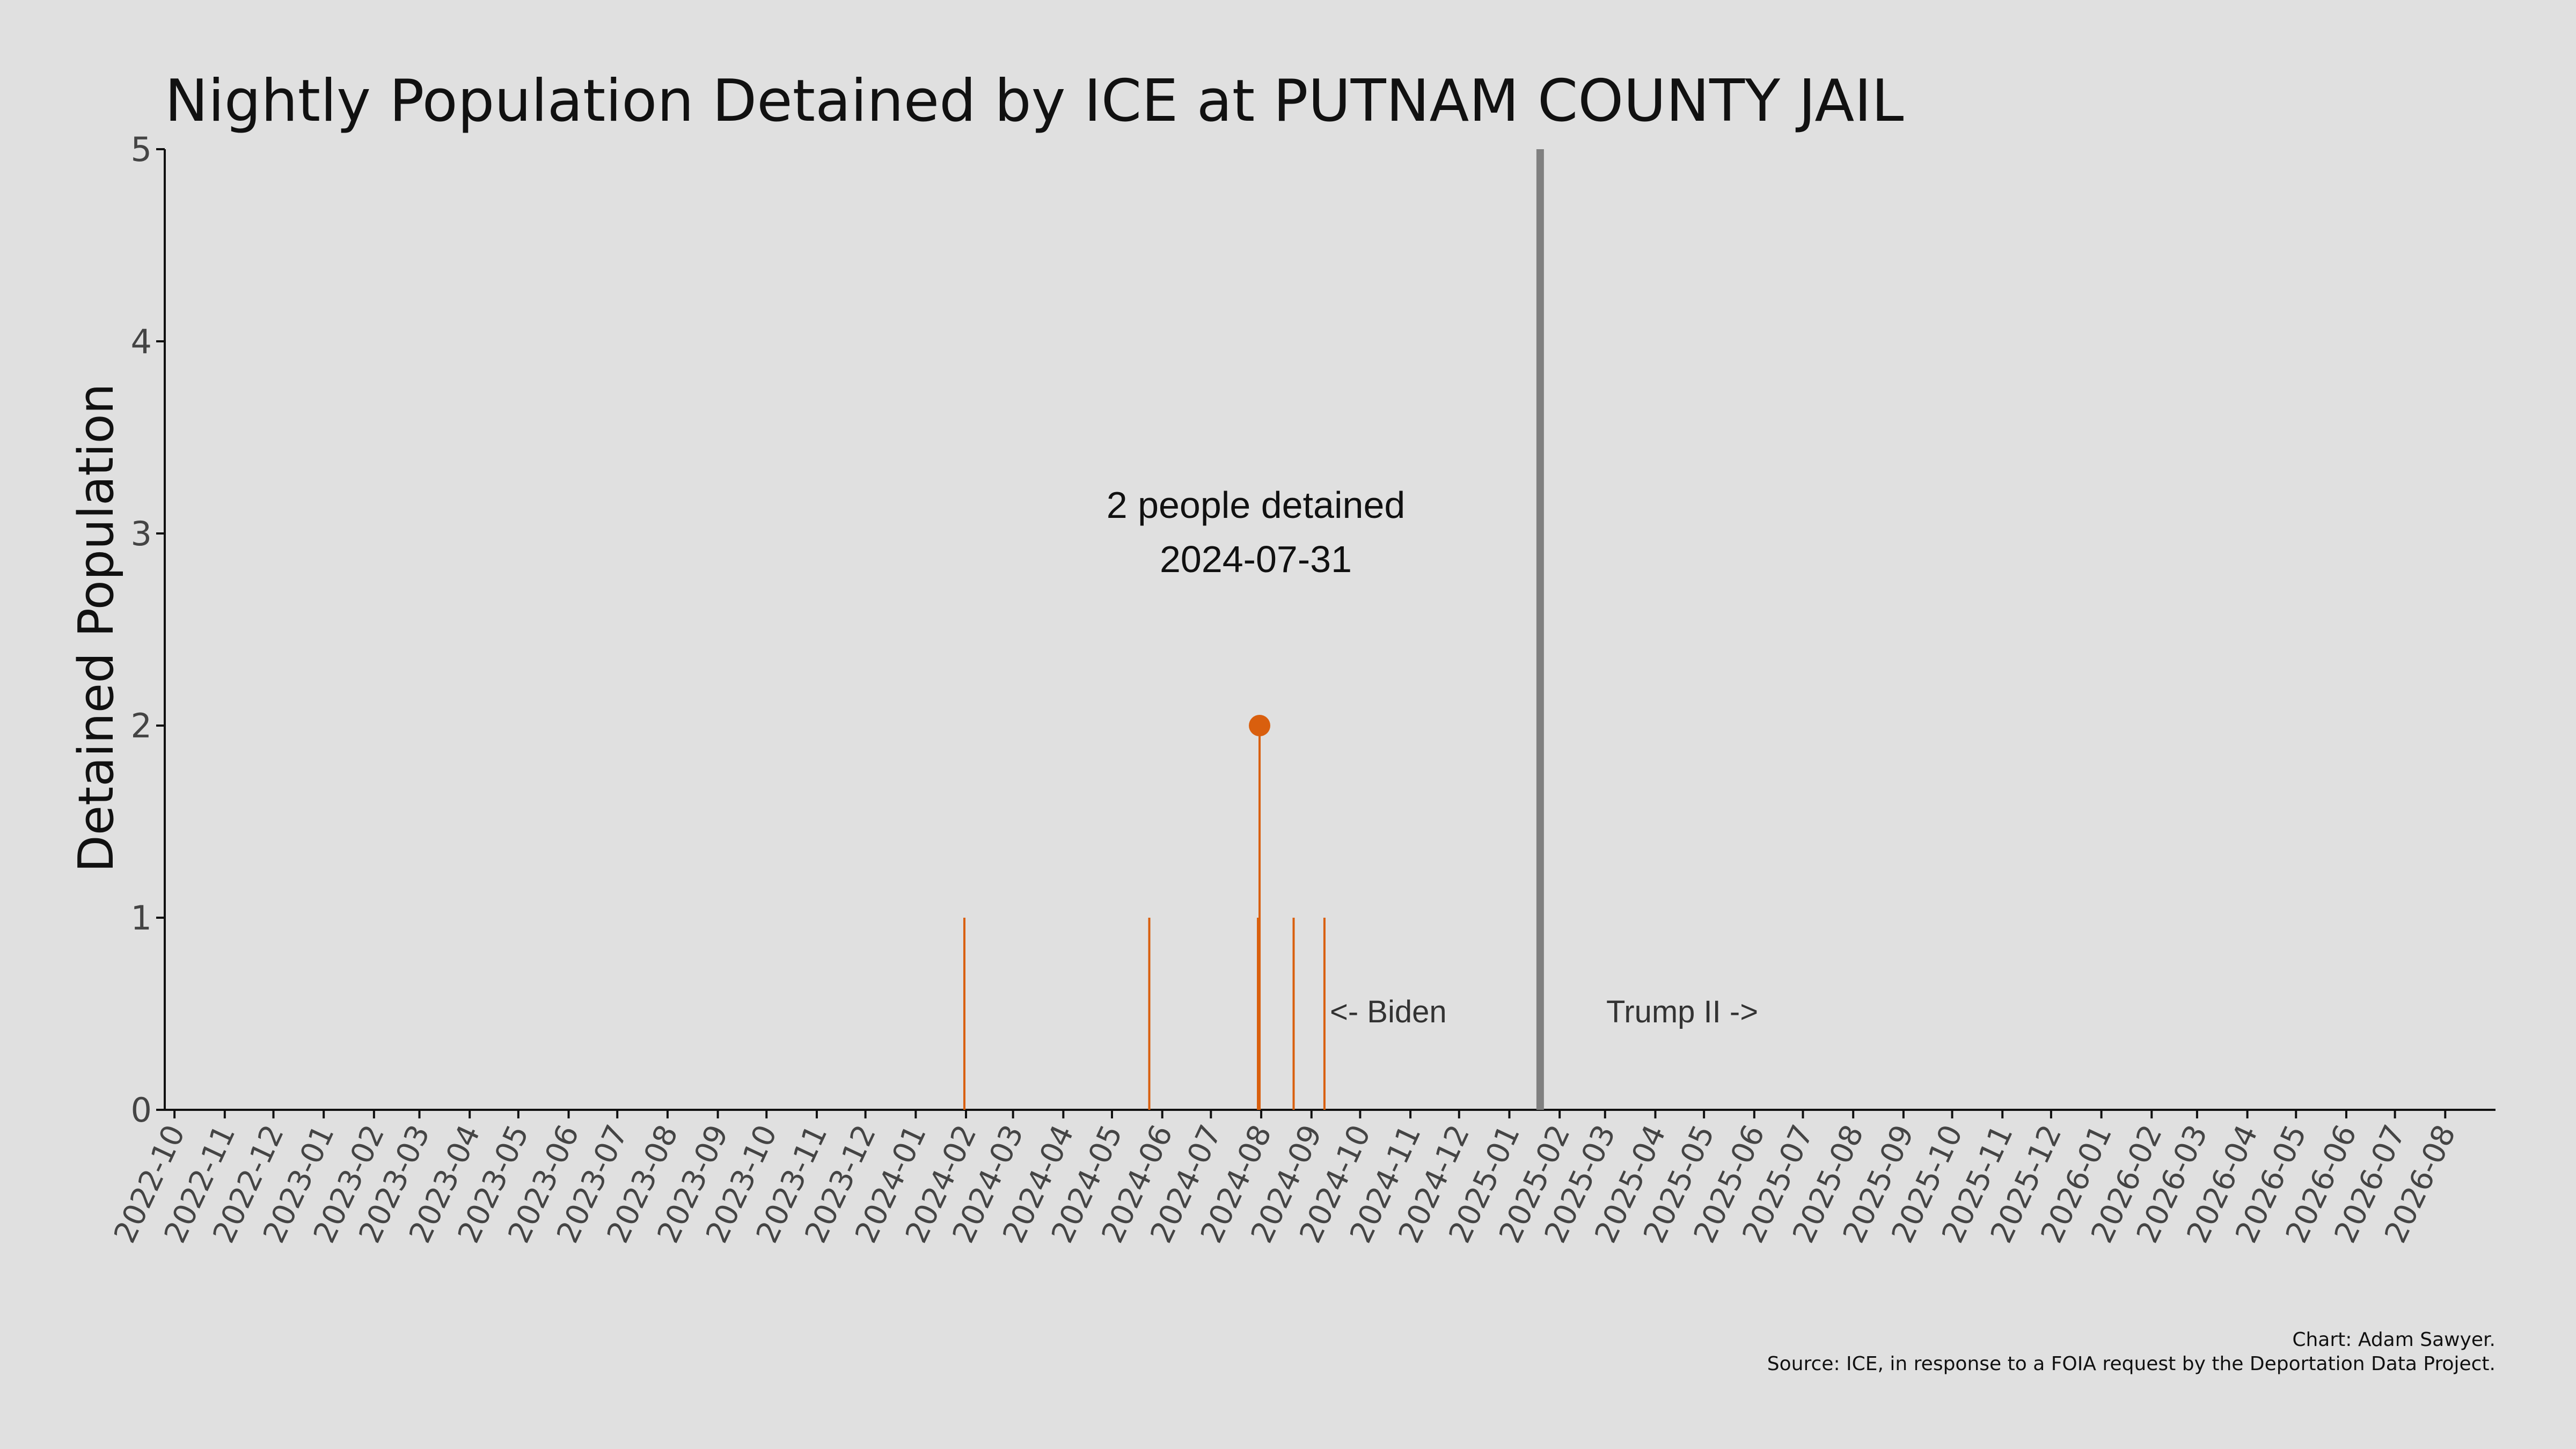 This screenshot has width=2576, height=1449. I want to click on era-label-biden: <- Biden, so click(1388, 1011).